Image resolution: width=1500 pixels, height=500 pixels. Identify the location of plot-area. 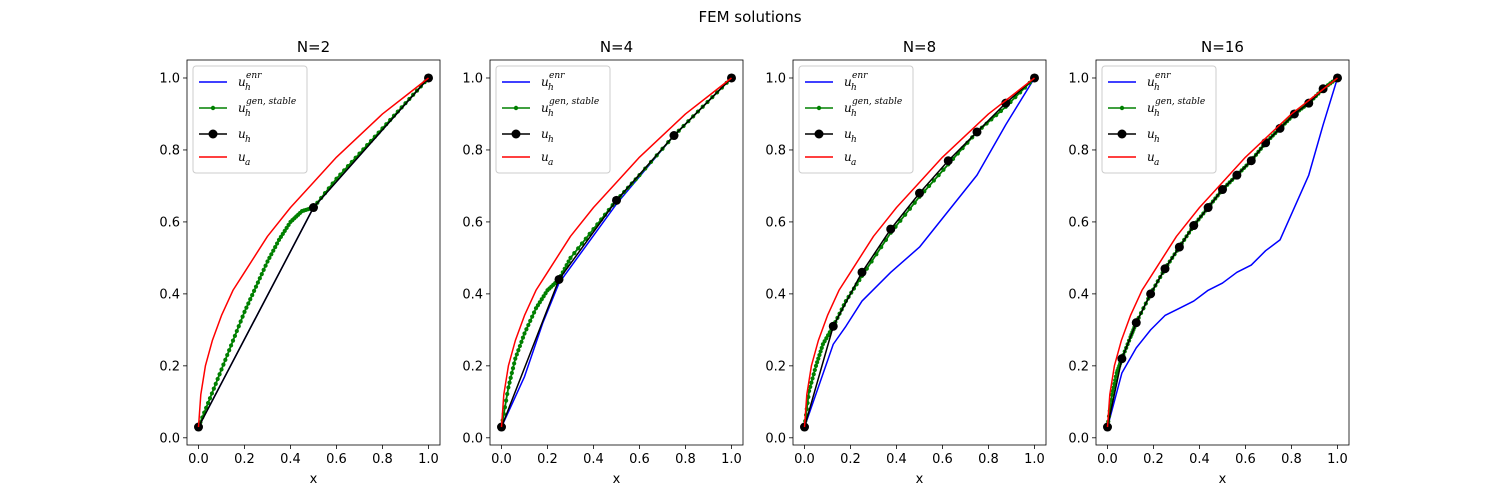
(313, 252).